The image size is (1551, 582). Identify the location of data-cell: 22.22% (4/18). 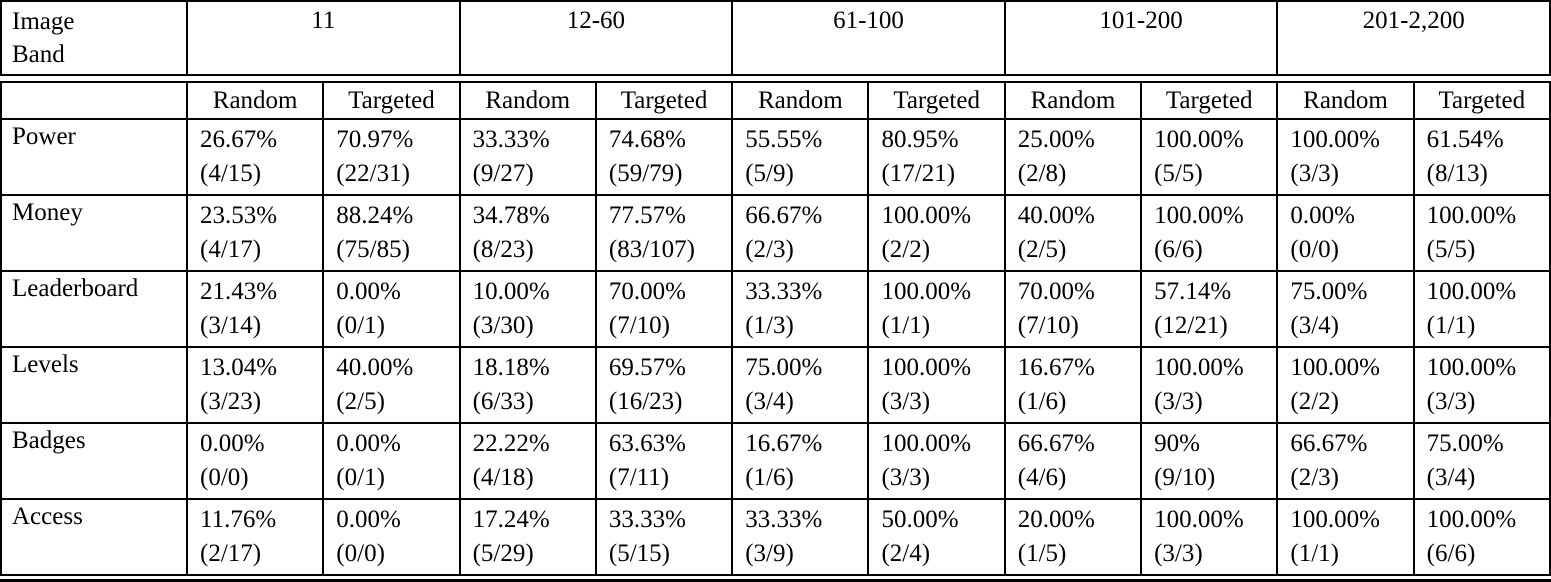
(527, 461).